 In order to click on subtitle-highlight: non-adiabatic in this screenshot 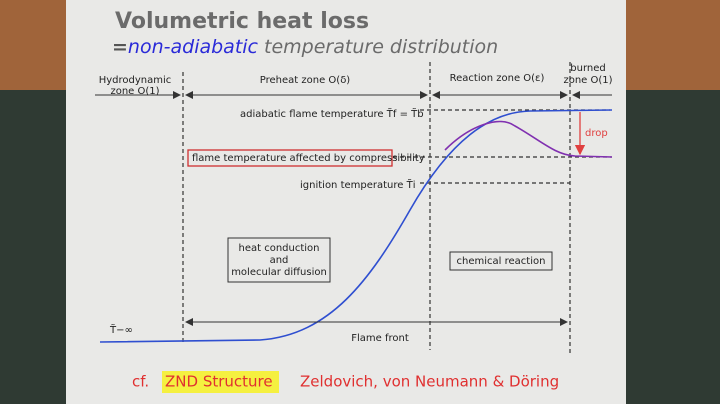, I will do `click(193, 47)`.